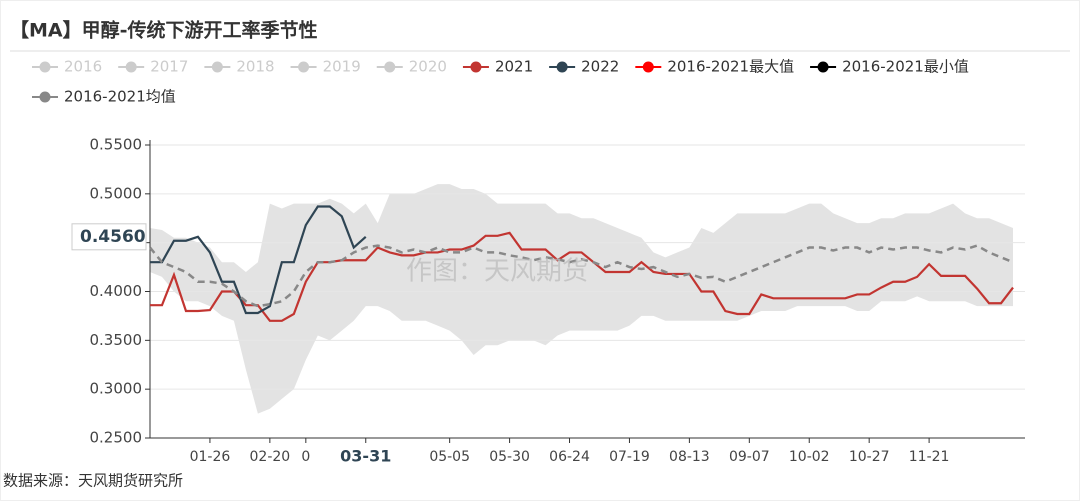 The height and width of the screenshot is (501, 1080). Describe the element at coordinates (116, 193) in the screenshot. I see `y-tick-label: 0.5000` at that location.